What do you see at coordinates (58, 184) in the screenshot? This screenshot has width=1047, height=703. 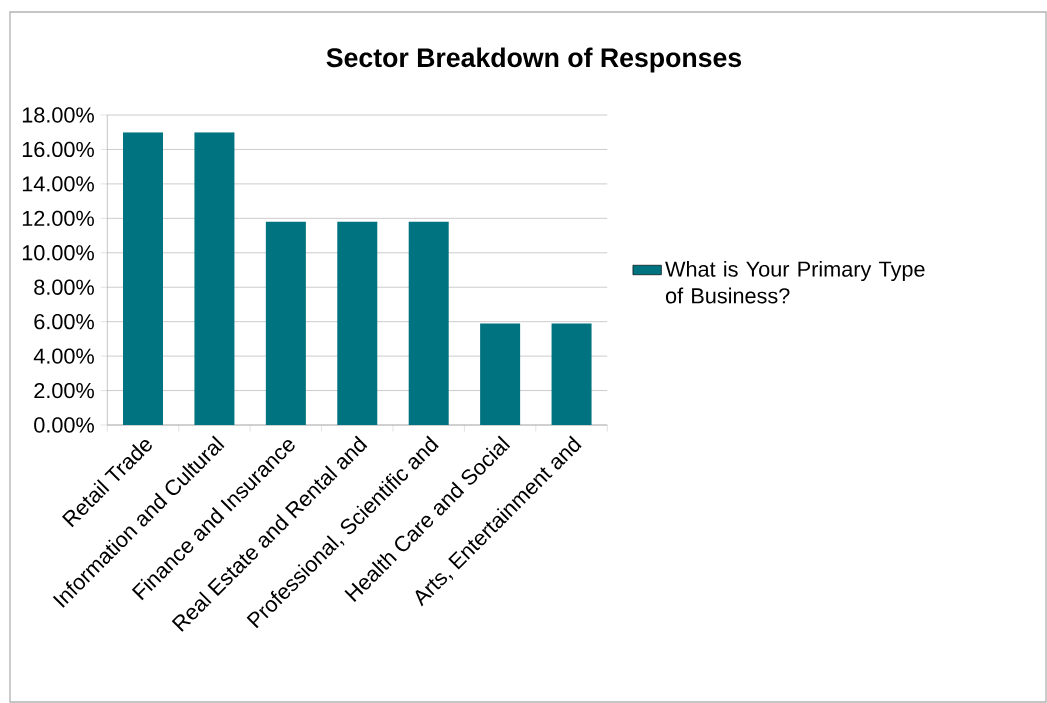 I see `y-tick-label: 14.00%` at bounding box center [58, 184].